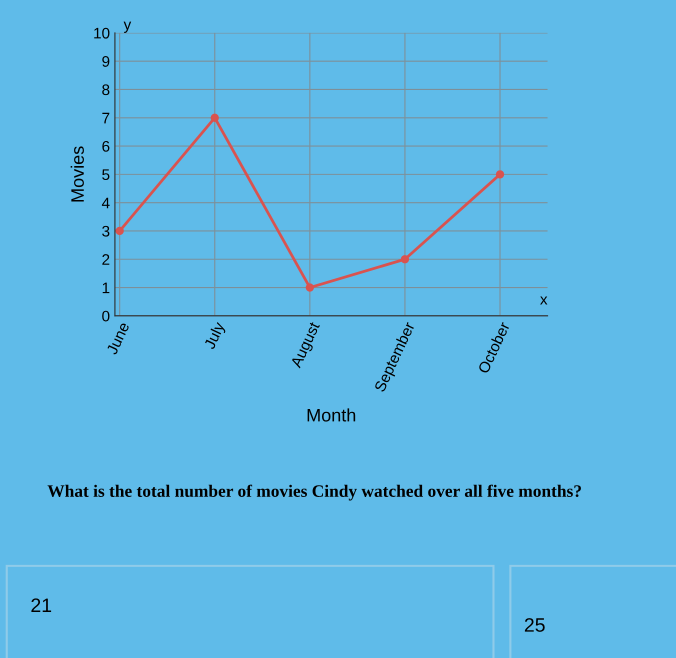 This screenshot has width=676, height=658. What do you see at coordinates (106, 259) in the screenshot?
I see `y-tick-label: 2` at bounding box center [106, 259].